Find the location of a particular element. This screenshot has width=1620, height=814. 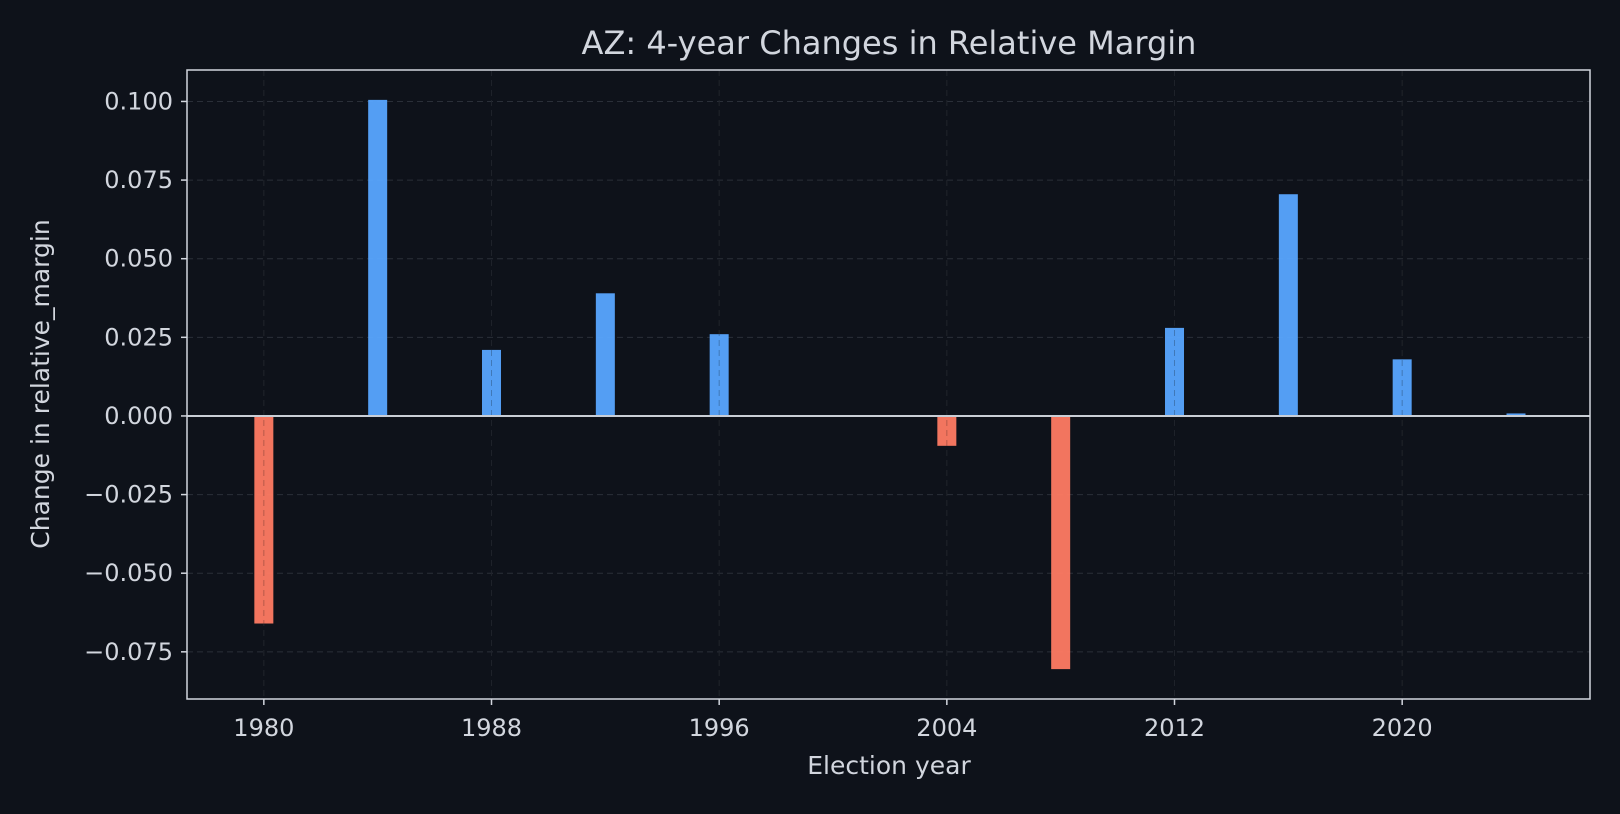

chart-title: AZ: 4-year Changes in Relative Margin is located at coordinates (889, 43).